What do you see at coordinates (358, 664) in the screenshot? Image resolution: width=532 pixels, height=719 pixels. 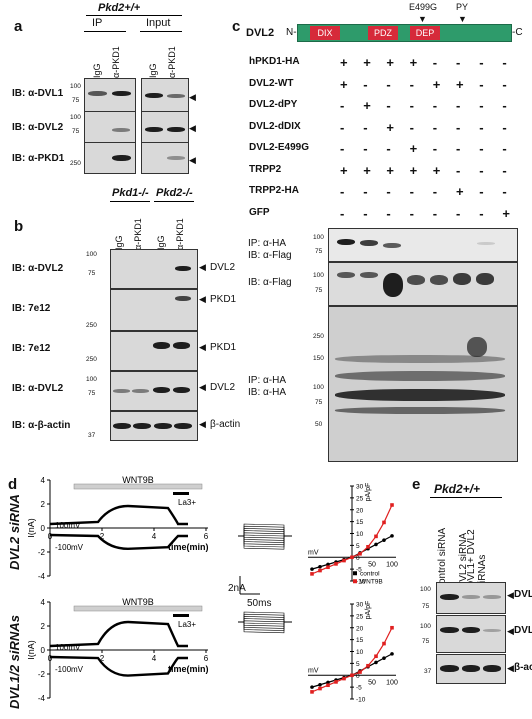 I see `iv-1-ytick-label-5: 5` at bounding box center [358, 664].